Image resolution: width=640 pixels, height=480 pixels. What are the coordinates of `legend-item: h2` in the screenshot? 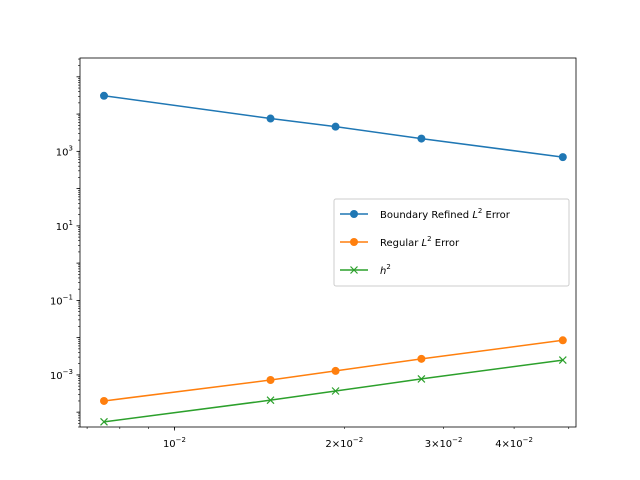 It's located at (365, 270).